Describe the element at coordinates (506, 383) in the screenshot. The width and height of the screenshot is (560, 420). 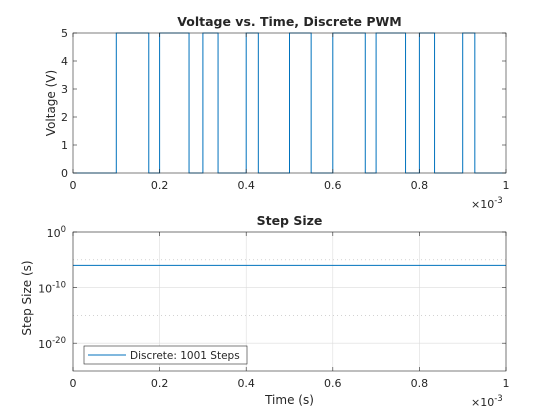
I see `chart2-x-tick-label: 1` at that location.